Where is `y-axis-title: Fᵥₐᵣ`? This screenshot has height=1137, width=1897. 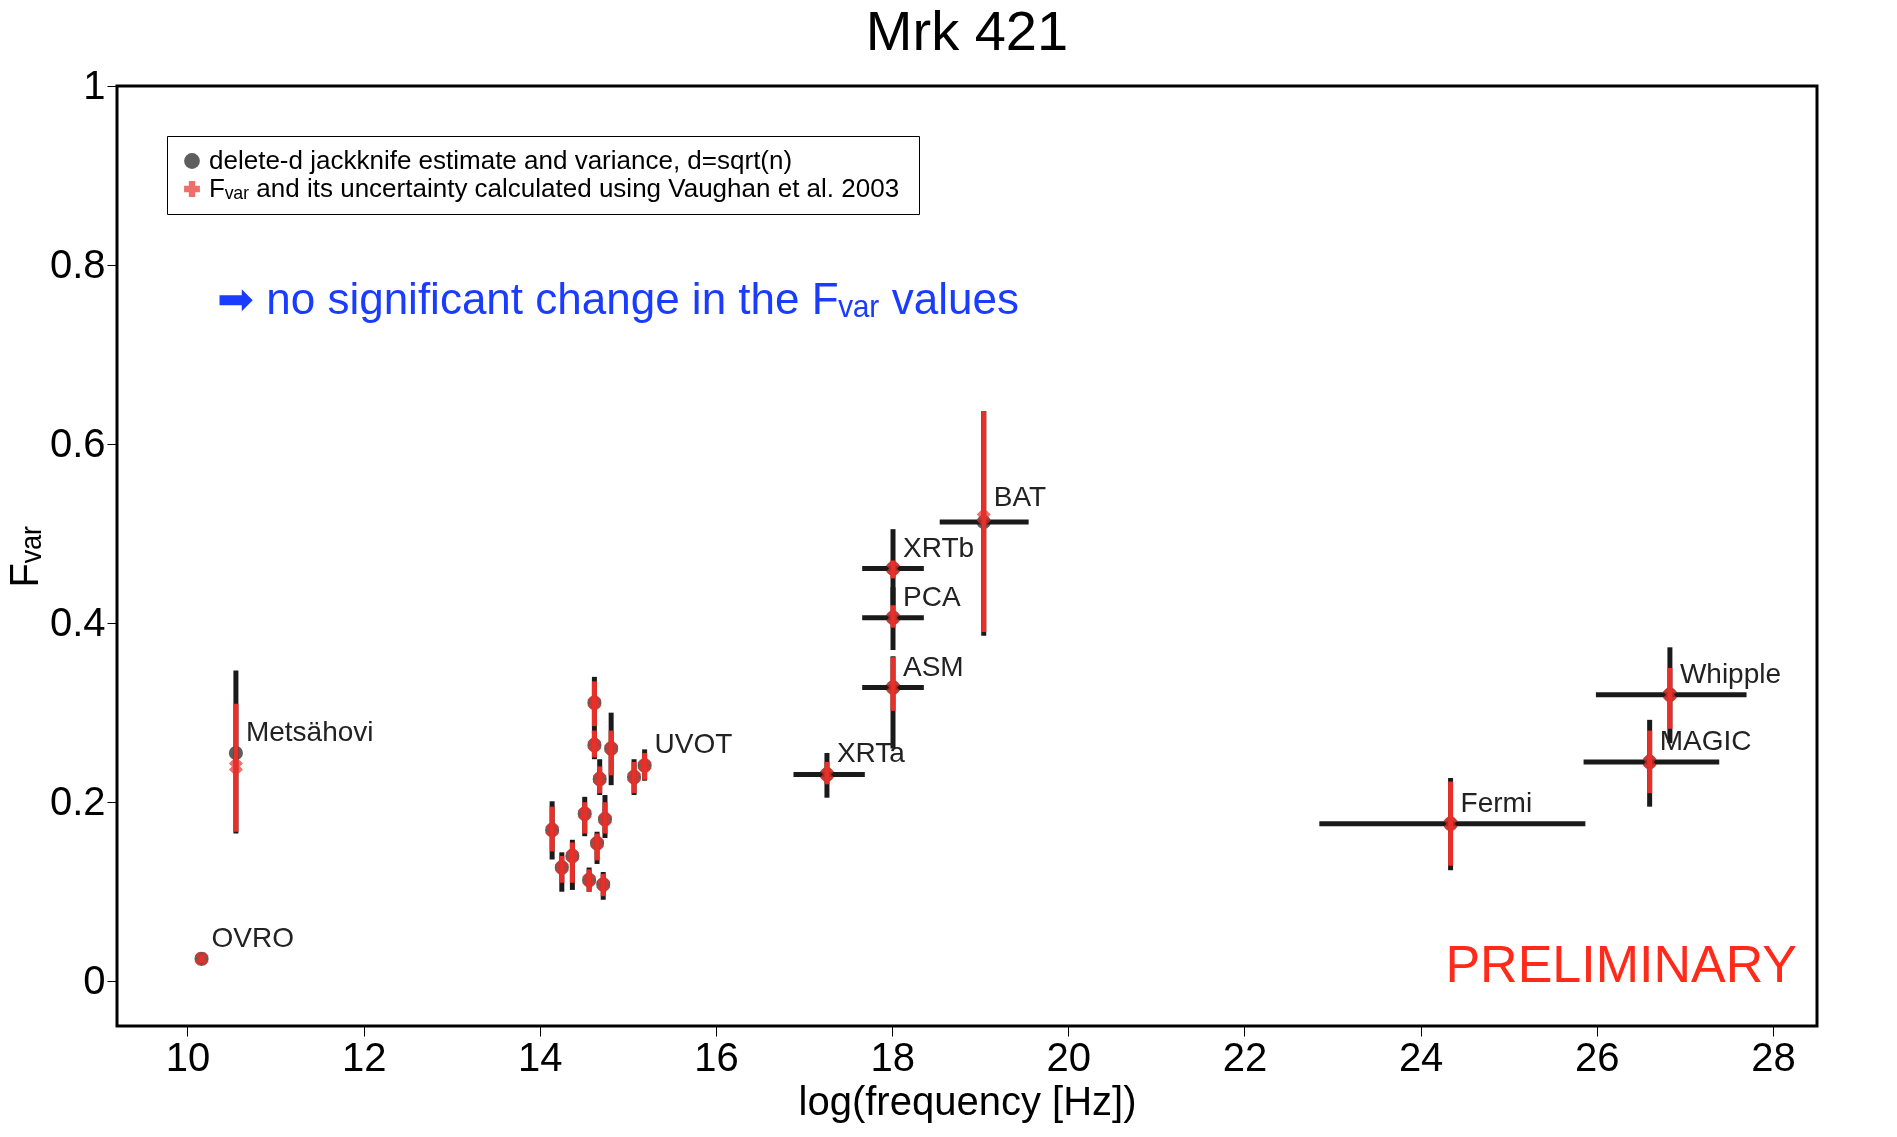
y-axis-title: Fᵥₐᵣ is located at coordinates (23, 556).